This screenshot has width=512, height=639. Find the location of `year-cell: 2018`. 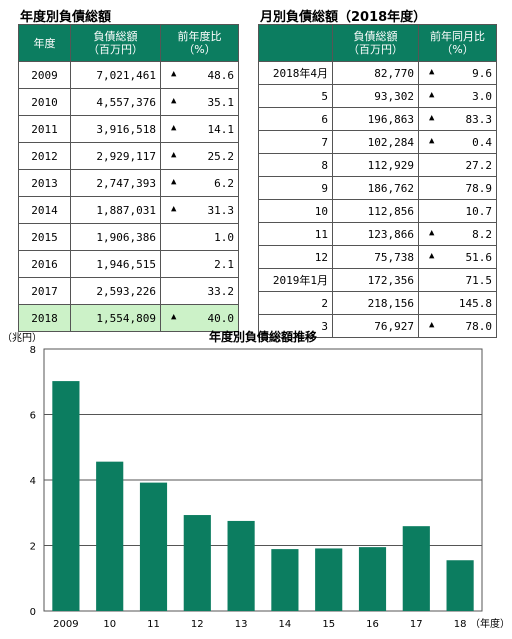

year-cell: 2018 is located at coordinates (44, 318).